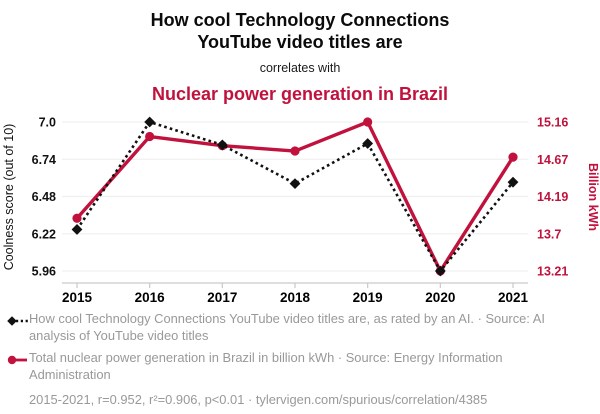  What do you see at coordinates (513, 297) in the screenshot?
I see `svg-text: 2021` at bounding box center [513, 297].